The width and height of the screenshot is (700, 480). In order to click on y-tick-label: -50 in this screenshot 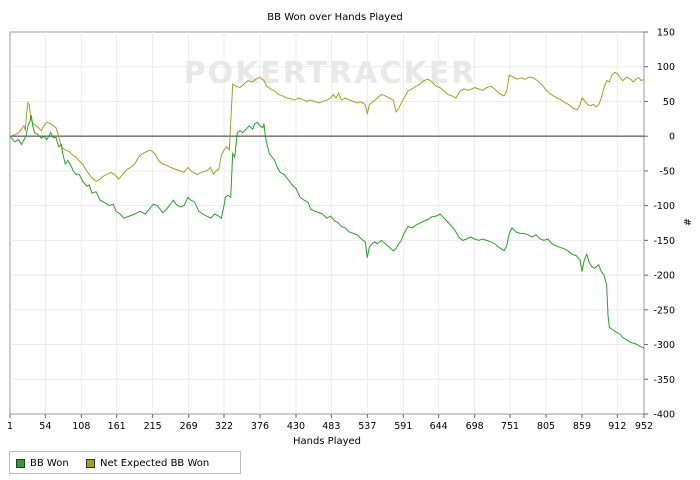, I will do `click(667, 171)`.